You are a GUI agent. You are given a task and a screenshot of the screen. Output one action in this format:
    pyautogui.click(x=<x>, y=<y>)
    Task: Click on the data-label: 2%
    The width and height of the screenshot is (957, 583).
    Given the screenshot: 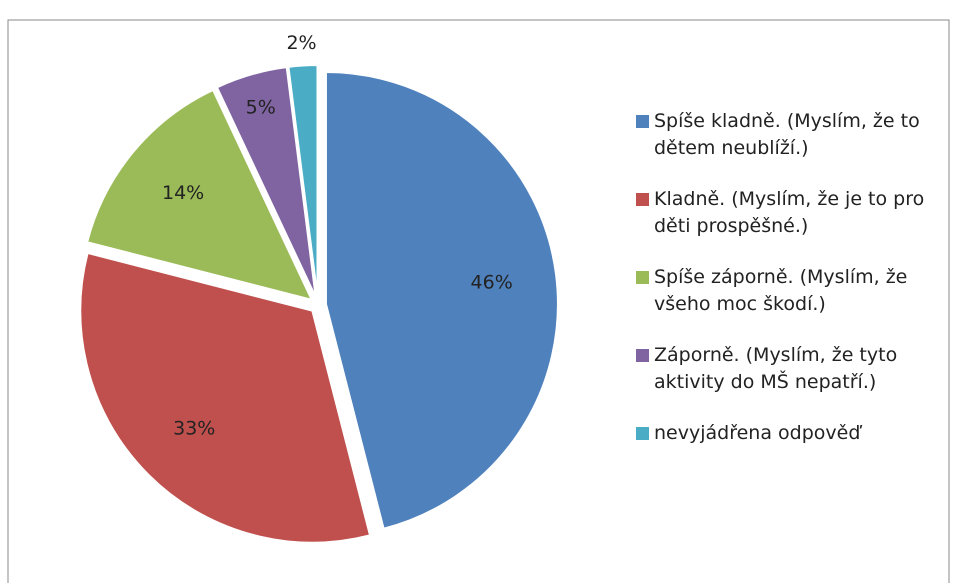 What is the action you would take?
    pyautogui.click(x=301, y=43)
    